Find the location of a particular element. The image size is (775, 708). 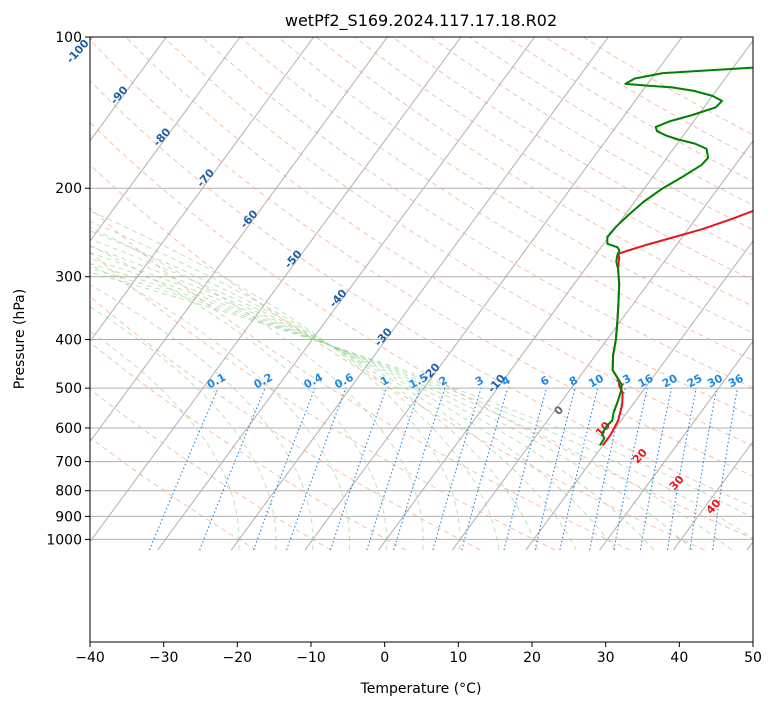

x-tick-label: −10 is located at coordinates (311, 658).